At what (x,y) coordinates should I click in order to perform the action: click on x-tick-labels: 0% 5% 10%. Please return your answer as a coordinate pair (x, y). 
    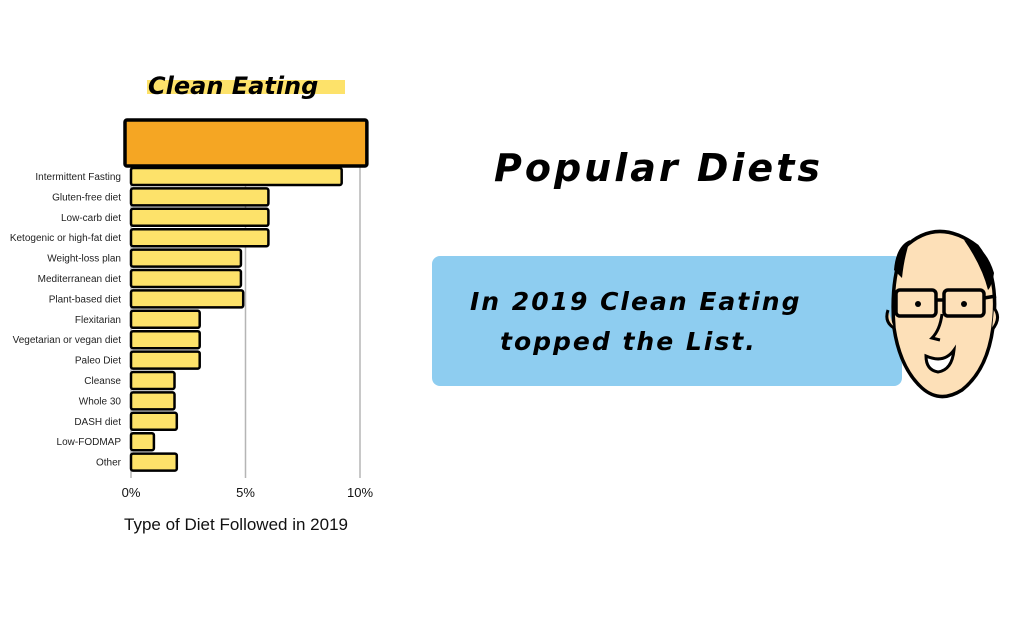
    Looking at the image, I should click on (248, 492).